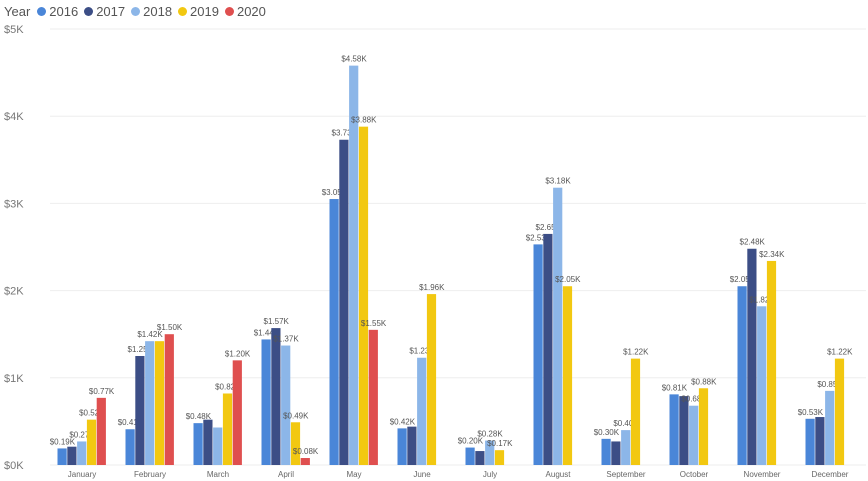 The width and height of the screenshot is (868, 481). What do you see at coordinates (607, 432) in the screenshot?
I see `data-label: $0.30K` at bounding box center [607, 432].